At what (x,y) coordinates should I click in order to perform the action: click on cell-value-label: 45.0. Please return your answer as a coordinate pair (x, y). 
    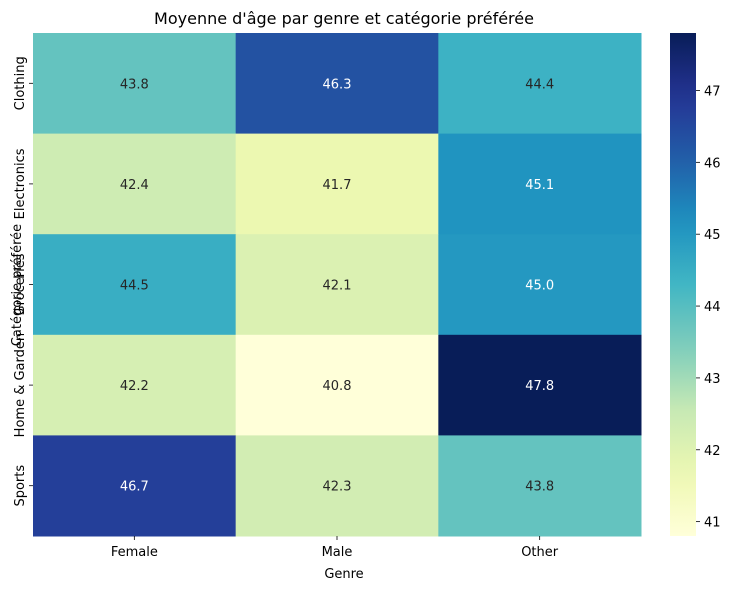
    Looking at the image, I should click on (539, 286).